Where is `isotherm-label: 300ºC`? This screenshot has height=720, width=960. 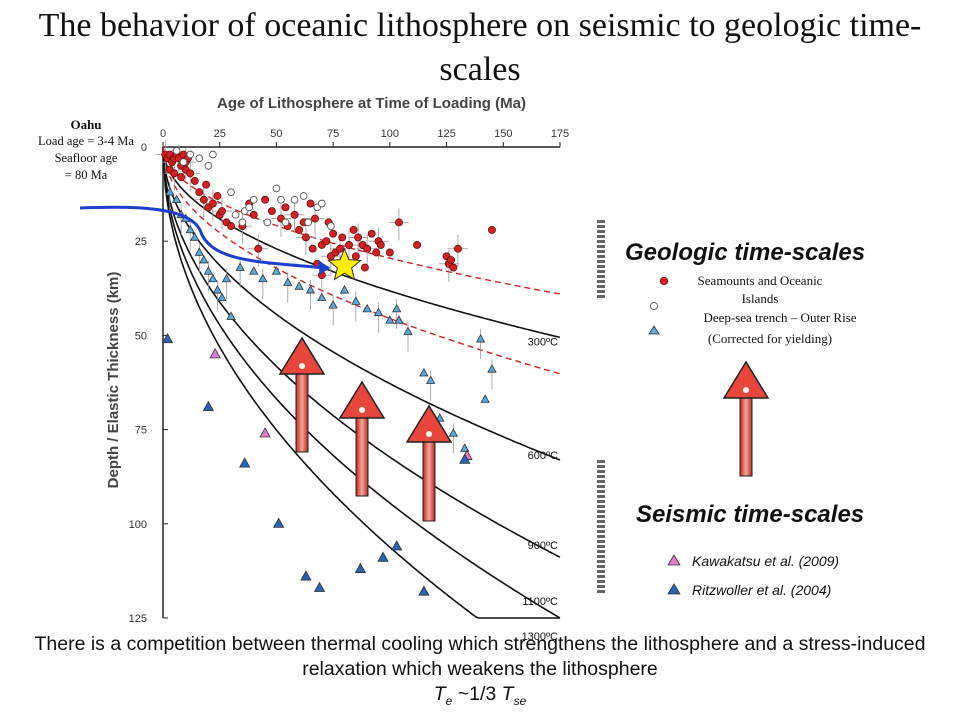
isotherm-label: 300ºC is located at coordinates (543, 342).